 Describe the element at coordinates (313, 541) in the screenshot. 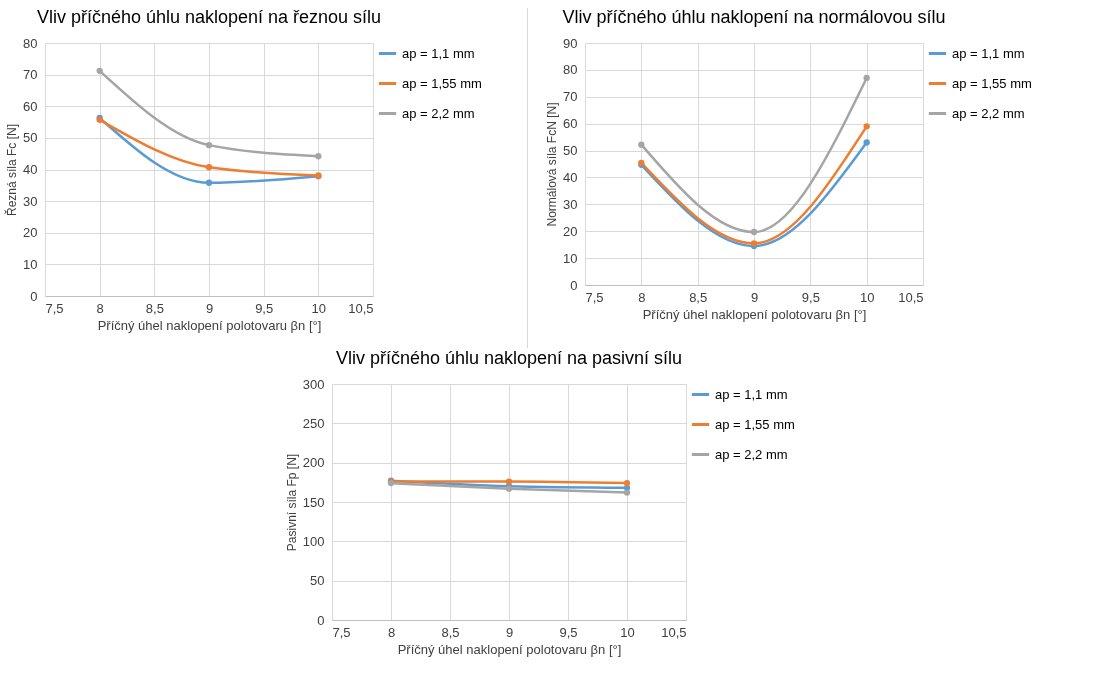

I see `y-tick-label: 100` at that location.